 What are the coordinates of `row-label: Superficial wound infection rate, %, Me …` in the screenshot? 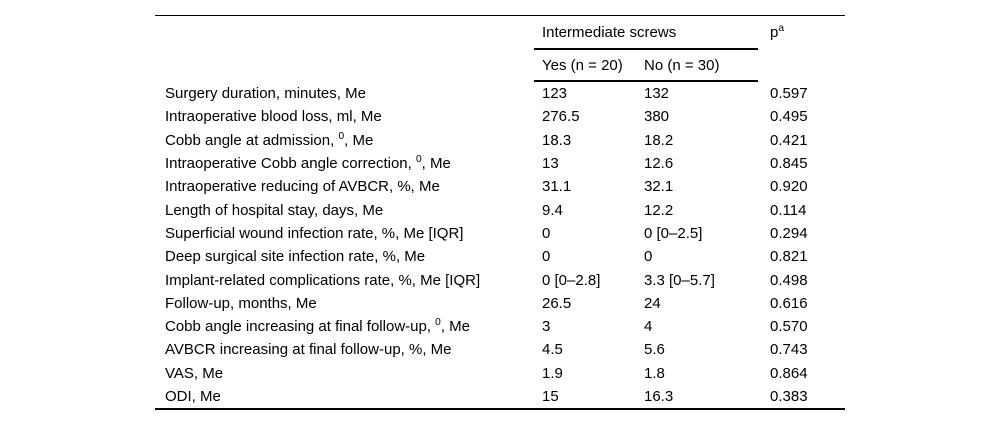 It's located at (314, 233).